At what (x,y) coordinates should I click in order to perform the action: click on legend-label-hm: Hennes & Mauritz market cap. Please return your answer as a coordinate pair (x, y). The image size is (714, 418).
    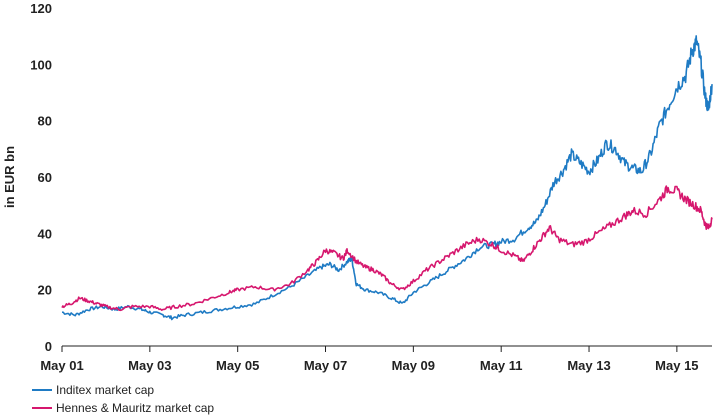
    Looking at the image, I should click on (135, 408).